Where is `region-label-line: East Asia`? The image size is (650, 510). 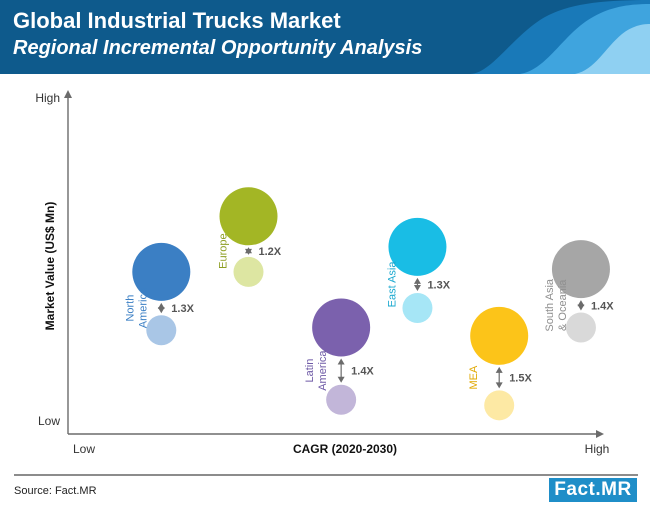 region-label-line: East Asia is located at coordinates (392, 284).